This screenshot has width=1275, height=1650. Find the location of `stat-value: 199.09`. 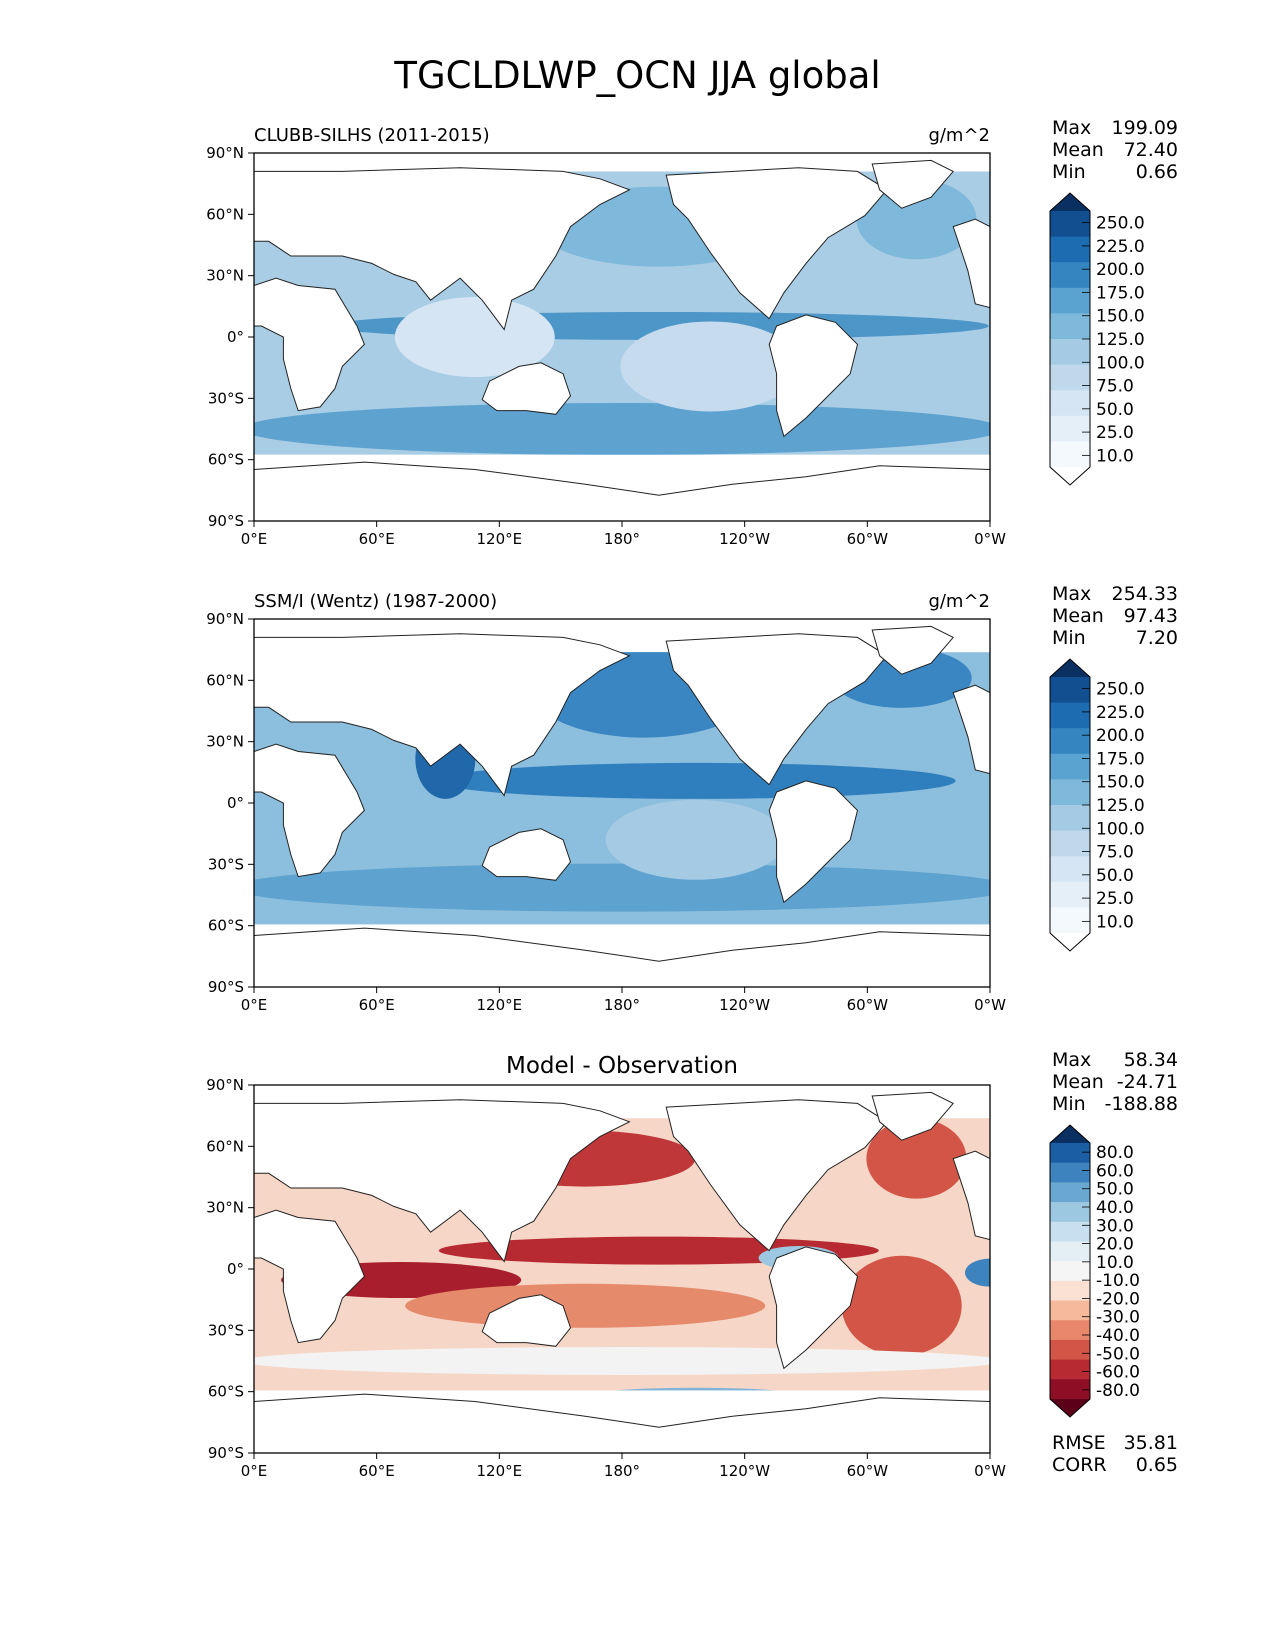

stat-value: 199.09 is located at coordinates (1144, 128).